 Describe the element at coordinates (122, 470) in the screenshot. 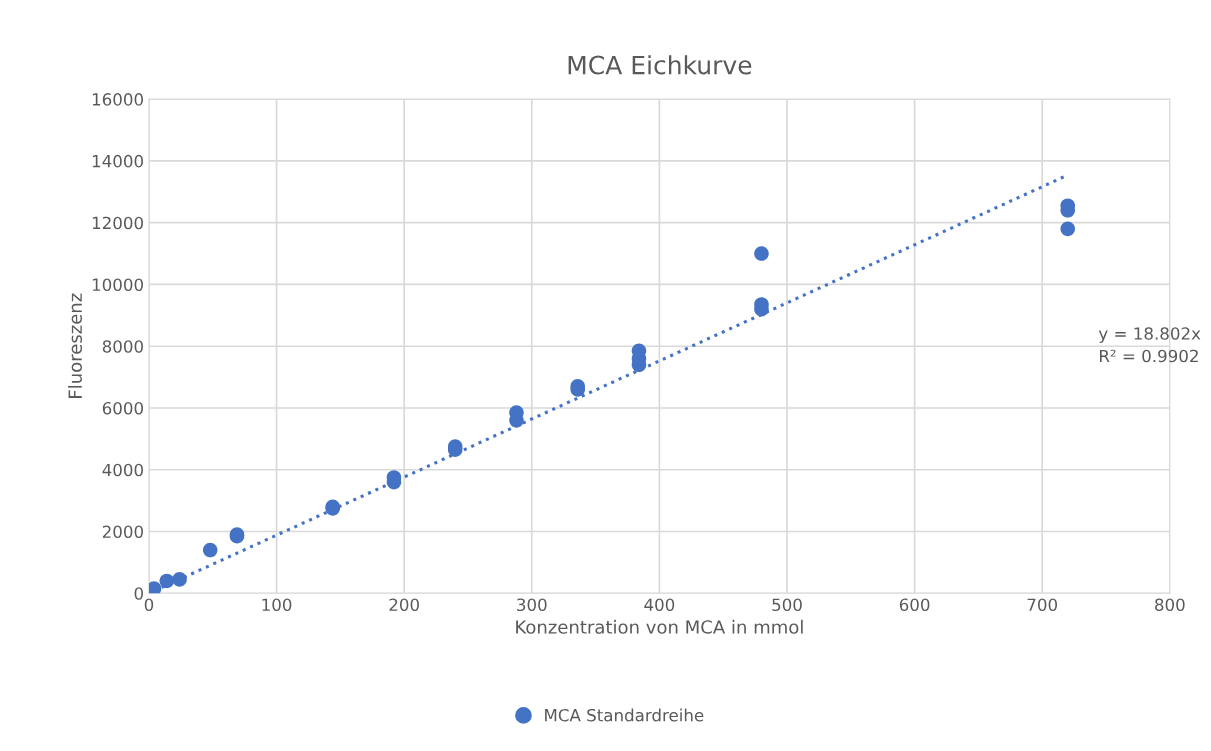

I see `y-tick-label: 4000` at that location.